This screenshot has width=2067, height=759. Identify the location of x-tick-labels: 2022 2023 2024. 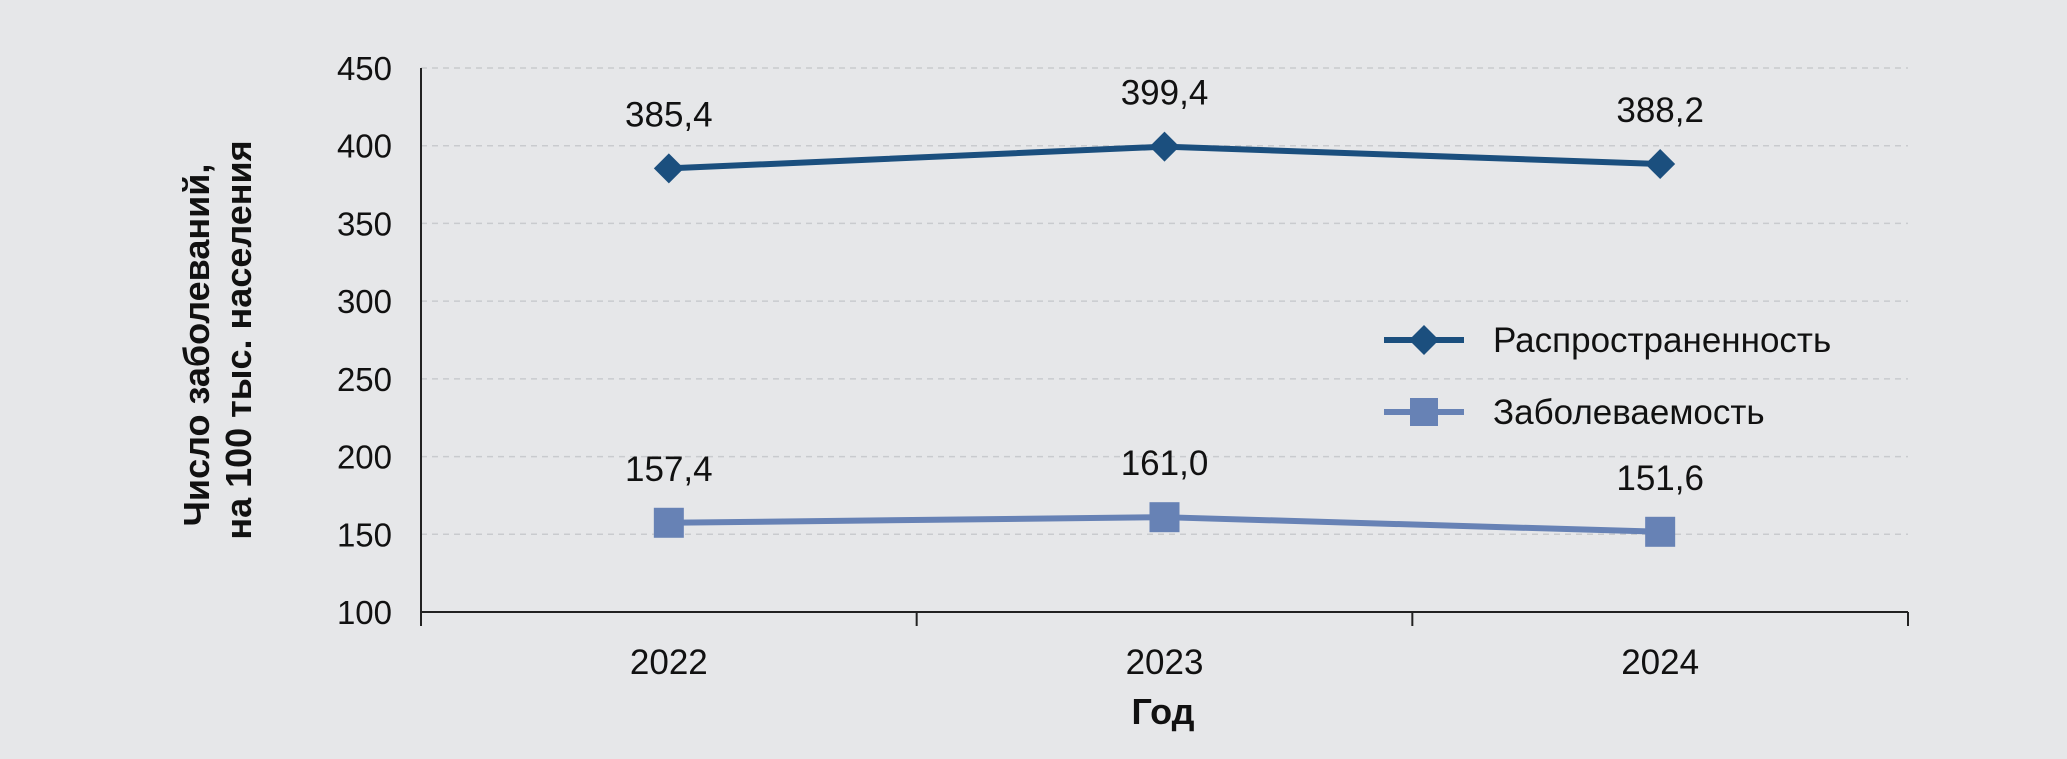
(1164, 662).